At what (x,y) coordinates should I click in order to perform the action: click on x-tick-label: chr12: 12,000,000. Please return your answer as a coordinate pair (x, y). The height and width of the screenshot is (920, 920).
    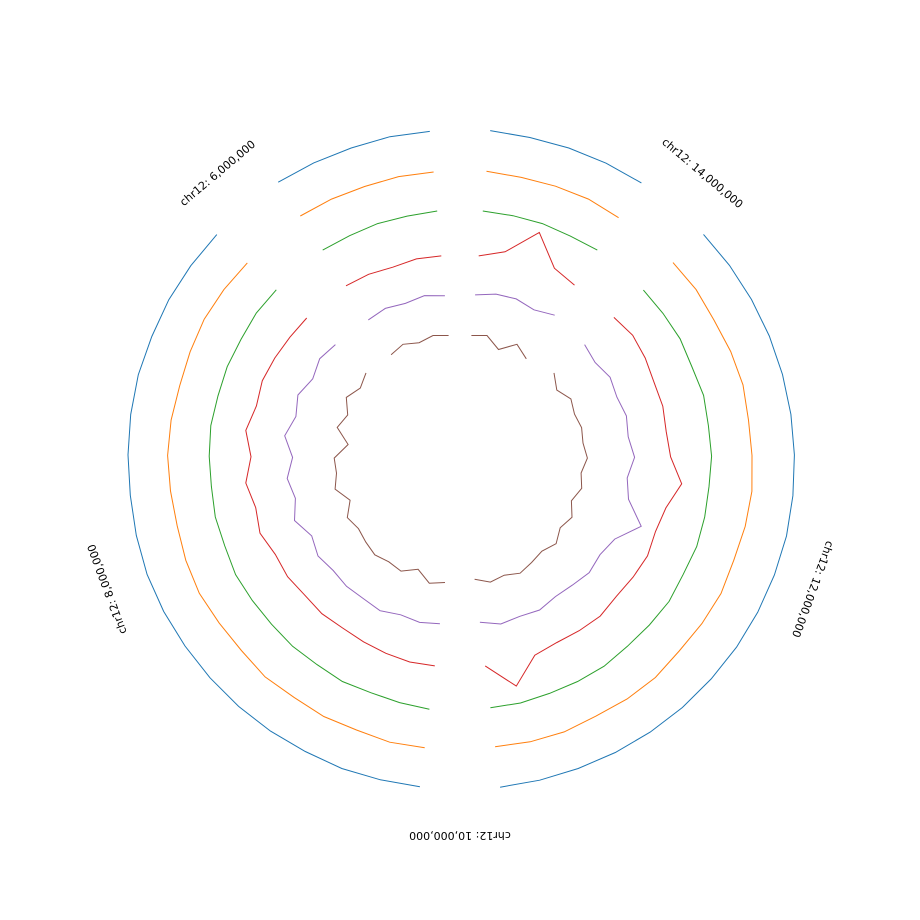
    Looking at the image, I should click on (812, 589).